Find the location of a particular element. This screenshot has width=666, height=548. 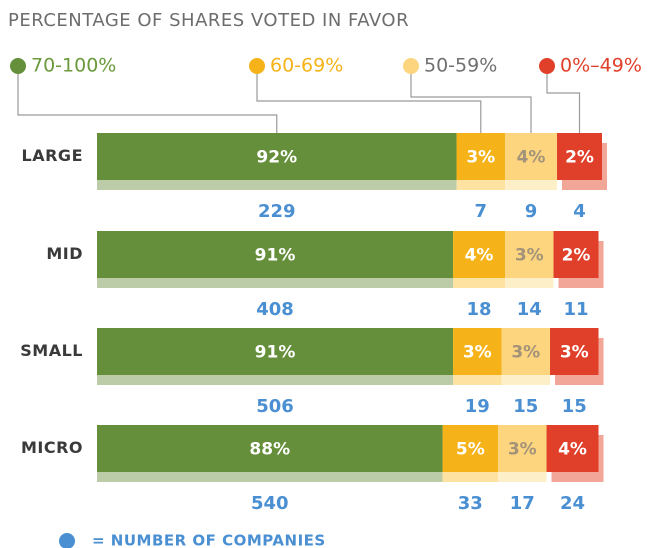

company-count: 14 is located at coordinates (529, 309).